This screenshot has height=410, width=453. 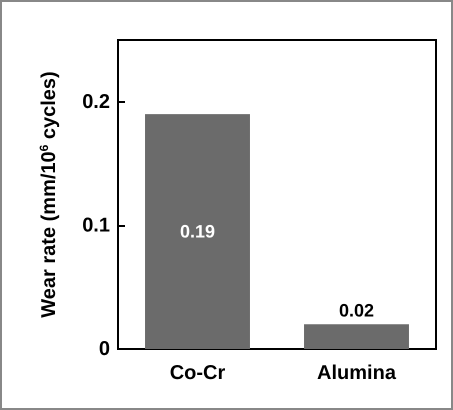 What do you see at coordinates (198, 232) in the screenshot?
I see `data-label: 0.19` at bounding box center [198, 232].